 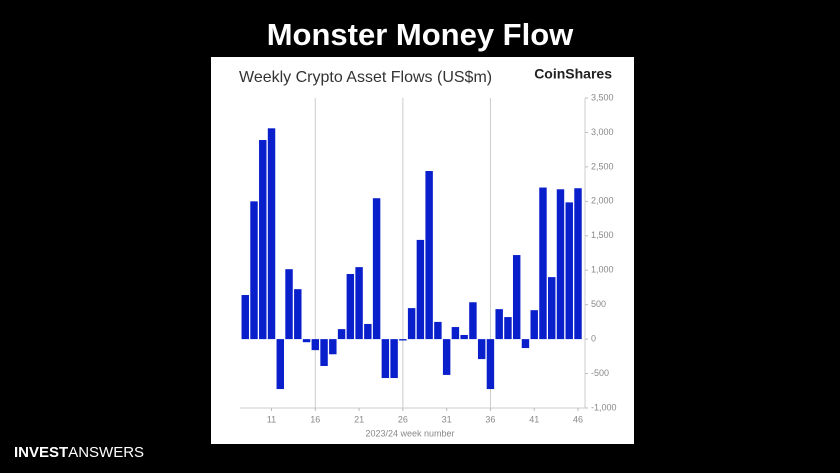 I want to click on x-tick-label: 46, so click(x=578, y=419).